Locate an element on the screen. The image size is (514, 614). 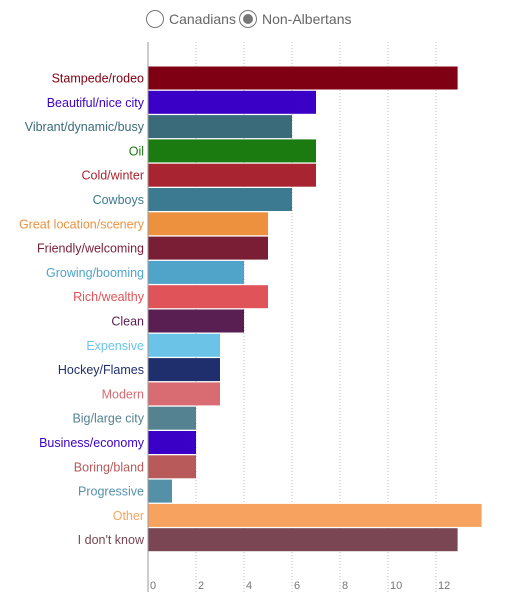
x-tick-label-0: 0 is located at coordinates (153, 586).